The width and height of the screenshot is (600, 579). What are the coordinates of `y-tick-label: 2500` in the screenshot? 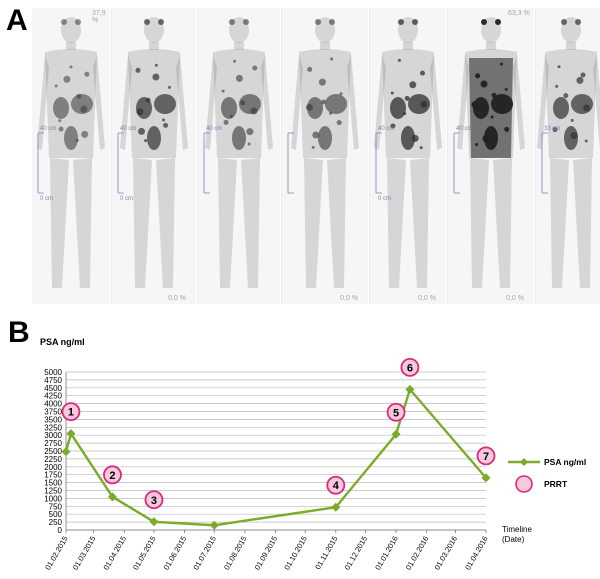 It's located at (53, 451).